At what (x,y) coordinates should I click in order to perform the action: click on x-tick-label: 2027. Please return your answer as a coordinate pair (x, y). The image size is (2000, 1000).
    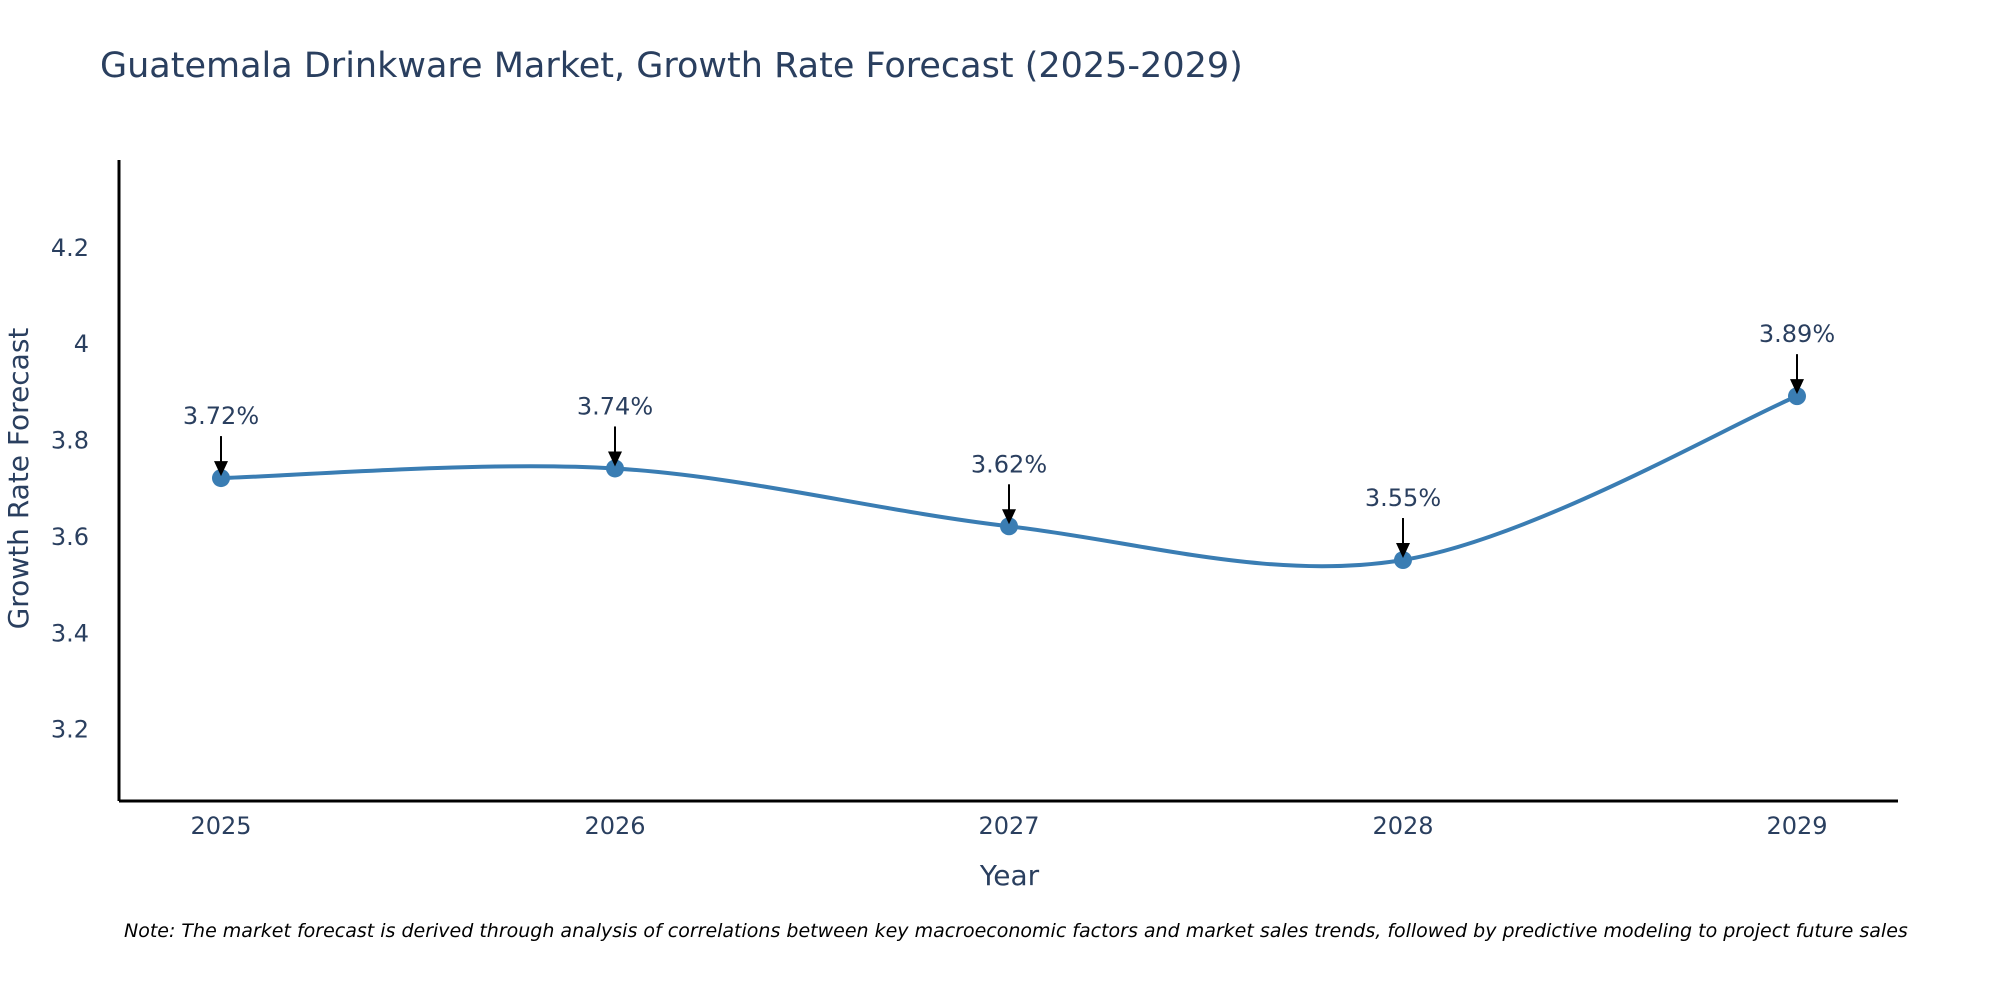
    Looking at the image, I should click on (1008, 826).